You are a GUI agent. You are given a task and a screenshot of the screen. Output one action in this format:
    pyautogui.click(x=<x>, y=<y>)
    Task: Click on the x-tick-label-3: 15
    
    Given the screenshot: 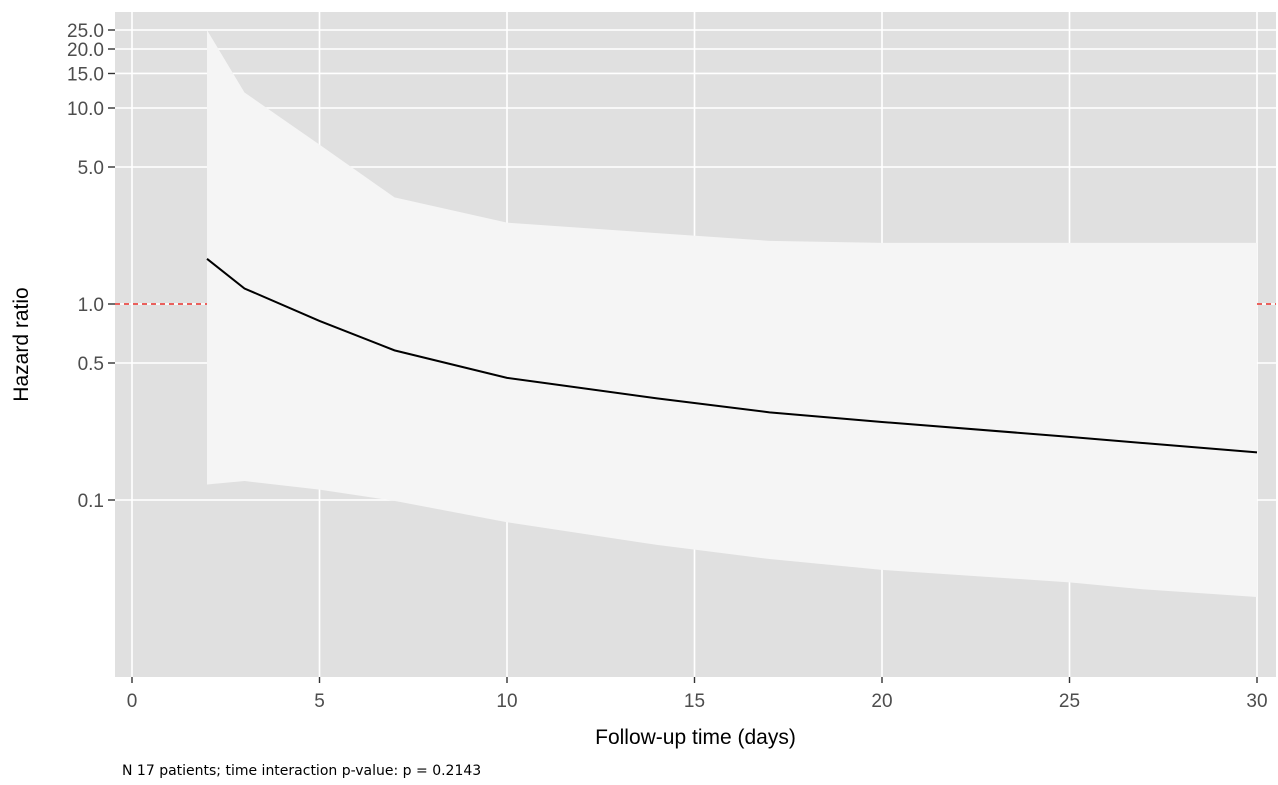 What is the action you would take?
    pyautogui.click(x=694, y=701)
    